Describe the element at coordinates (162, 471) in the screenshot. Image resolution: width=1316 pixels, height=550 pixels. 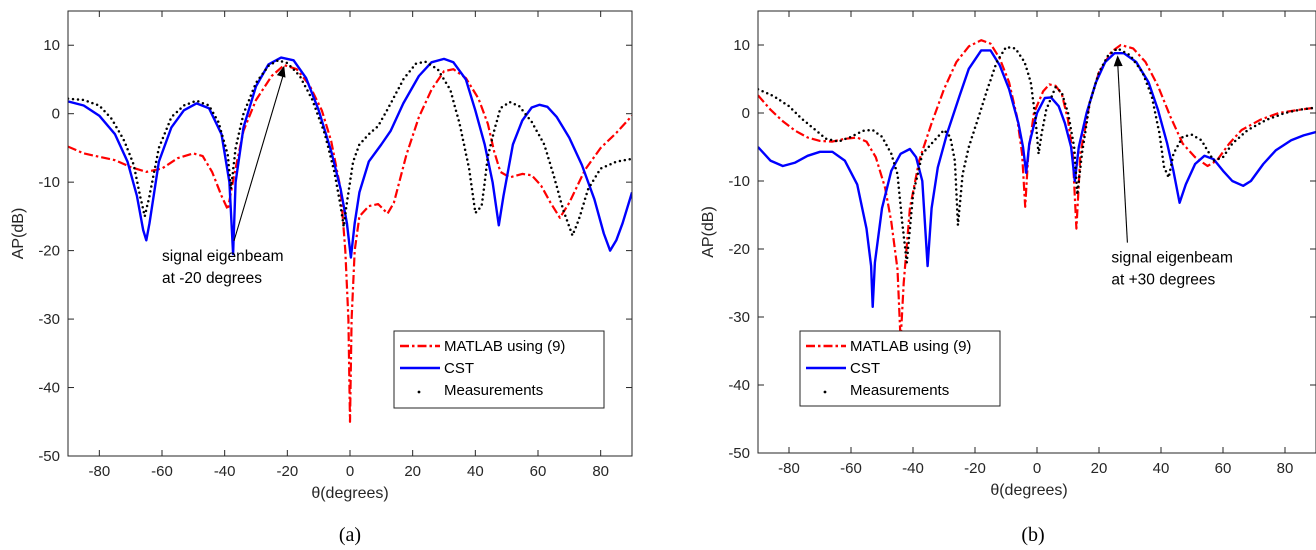
I see `x-tick-label: -60` at that location.